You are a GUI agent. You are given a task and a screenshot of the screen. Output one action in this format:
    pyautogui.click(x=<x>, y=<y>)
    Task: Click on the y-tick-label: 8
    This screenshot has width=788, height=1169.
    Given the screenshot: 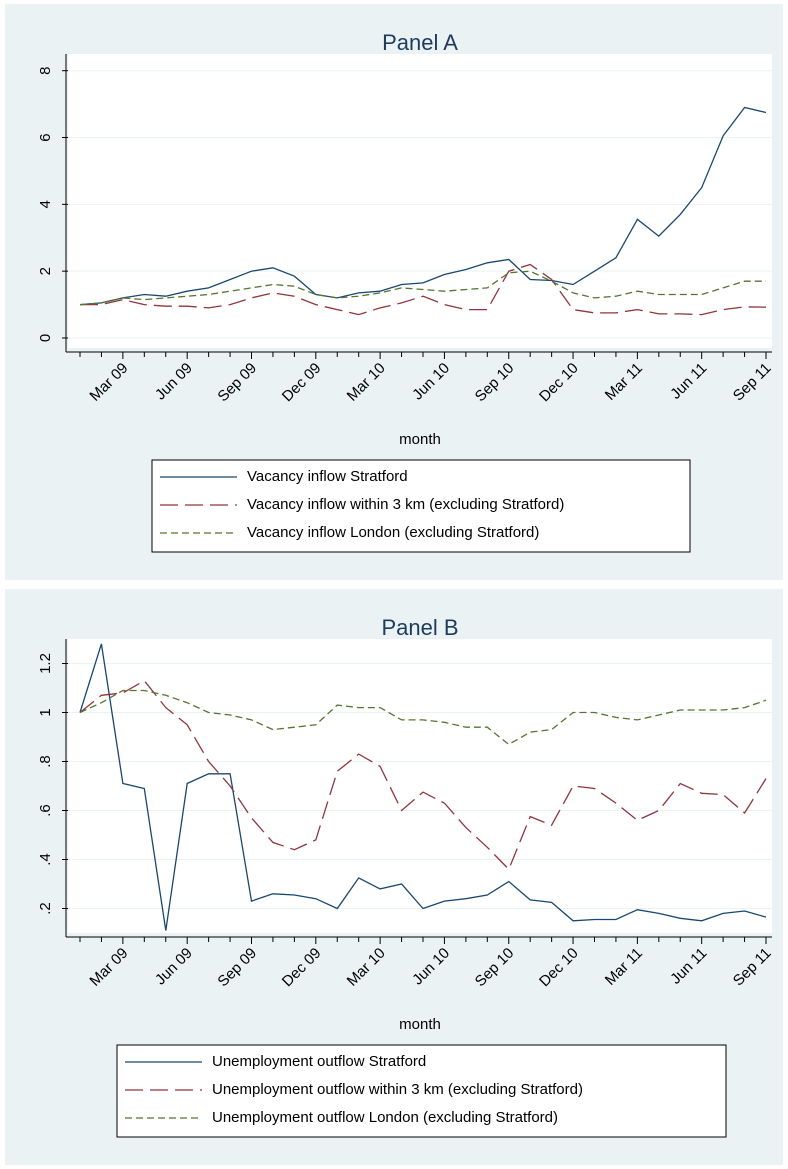 What is the action you would take?
    pyautogui.click(x=45, y=71)
    